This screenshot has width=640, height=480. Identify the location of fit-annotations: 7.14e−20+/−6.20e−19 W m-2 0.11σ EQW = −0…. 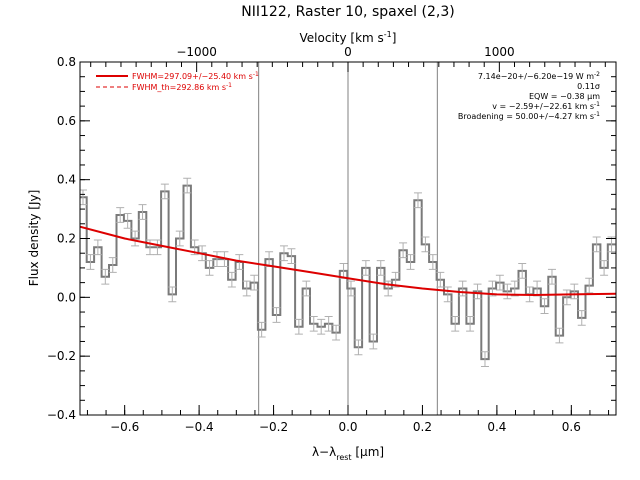
(529, 96).